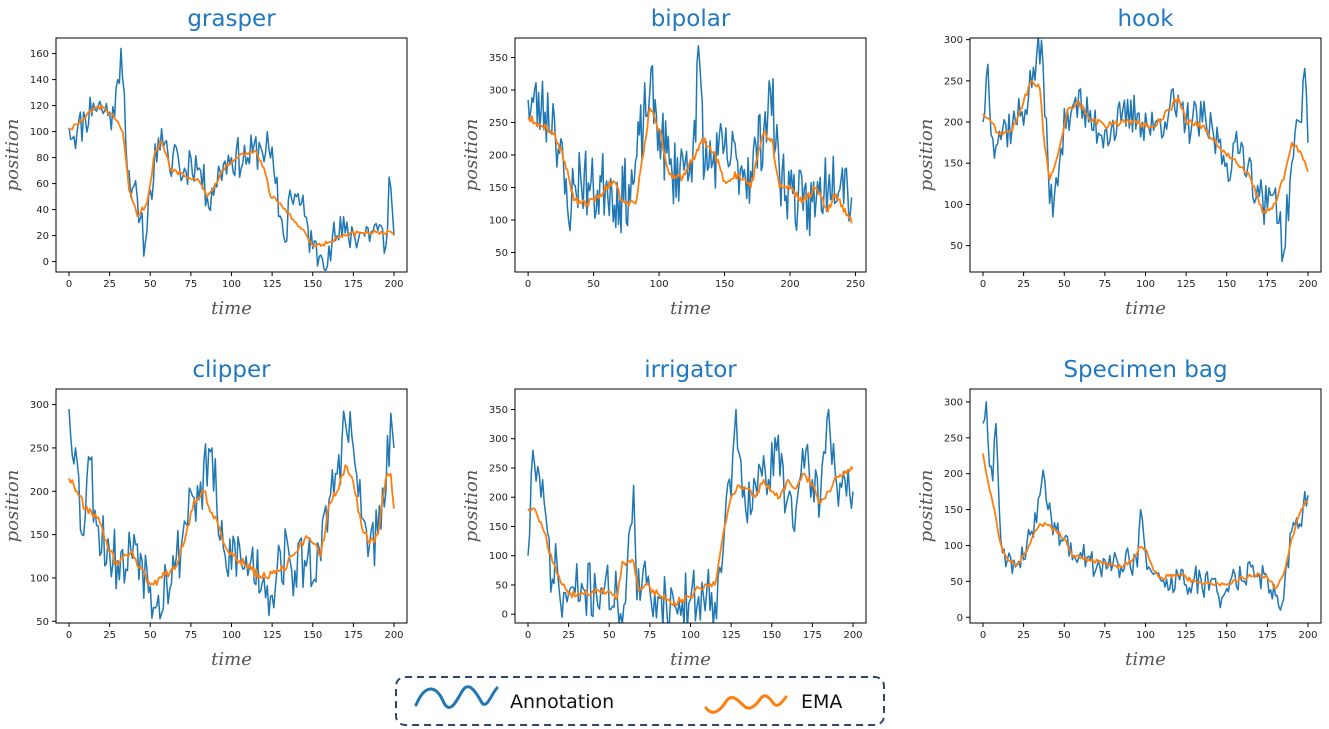 This screenshot has width=1329, height=729. I want to click on panel-title: irrigator, so click(690, 370).